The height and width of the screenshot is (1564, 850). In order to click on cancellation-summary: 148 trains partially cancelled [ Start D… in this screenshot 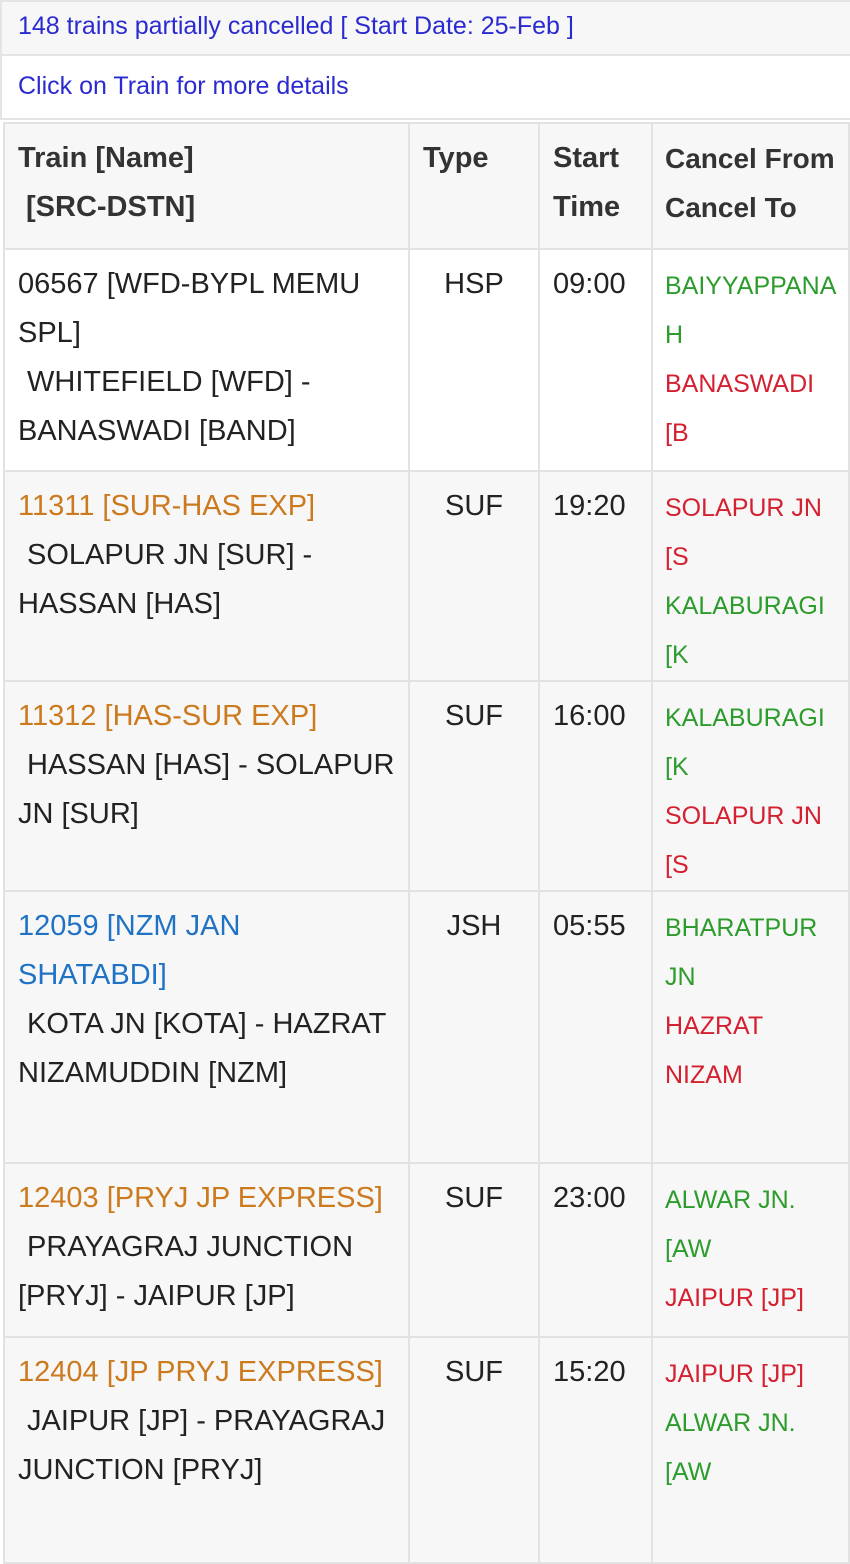, I will do `click(425, 28)`.